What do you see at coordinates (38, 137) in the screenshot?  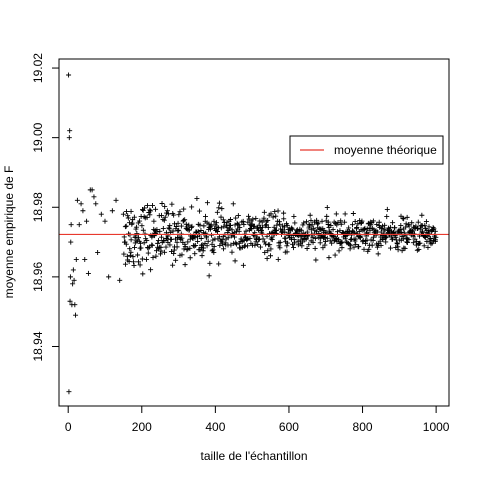 I see `y-tick-label: 19.00` at bounding box center [38, 137].